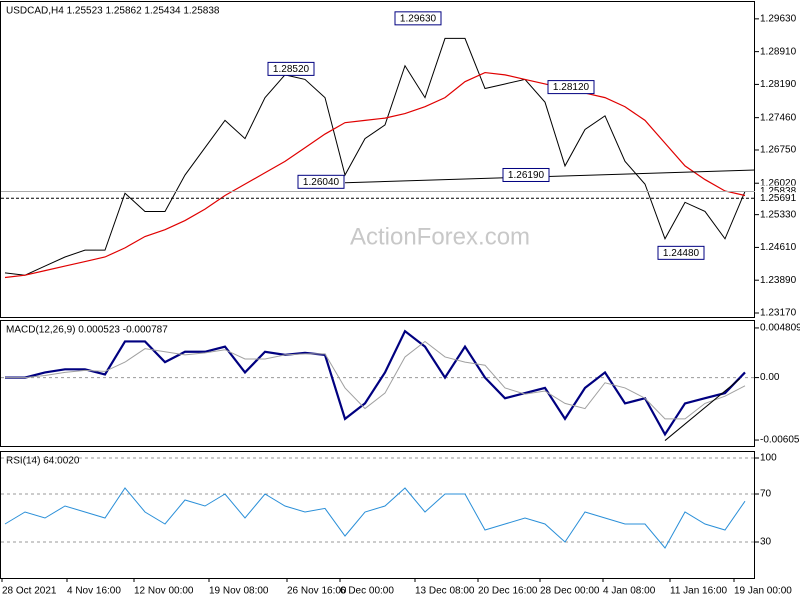 The width and height of the screenshot is (800, 600). I want to click on y-tick-label: 1.24610, so click(778, 247).